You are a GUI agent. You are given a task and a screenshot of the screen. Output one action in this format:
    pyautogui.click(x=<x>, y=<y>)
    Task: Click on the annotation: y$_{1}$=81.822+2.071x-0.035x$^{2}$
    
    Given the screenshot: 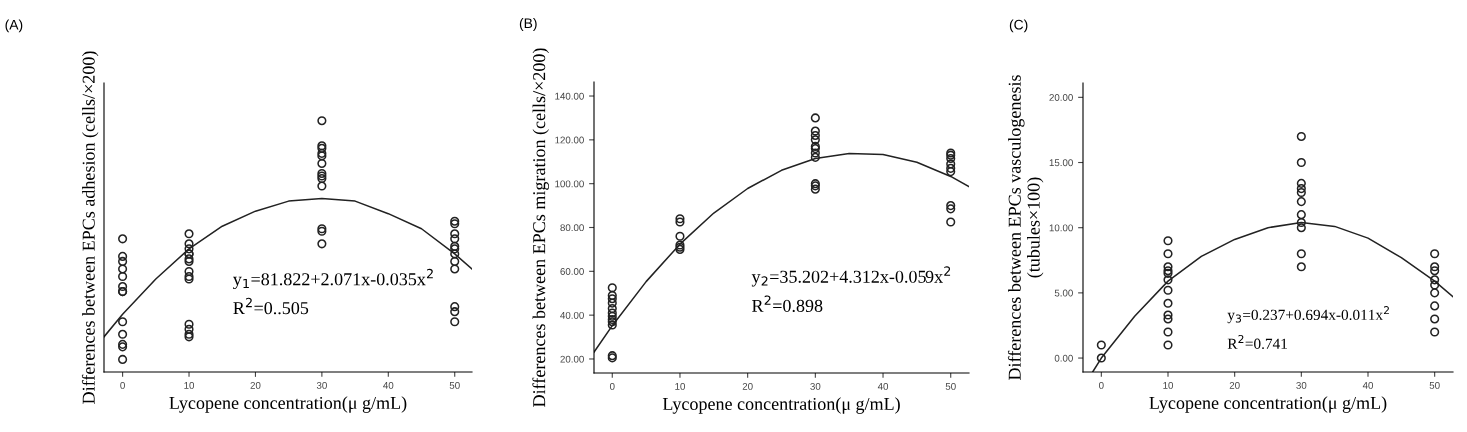 What is the action you would take?
    pyautogui.click(x=333, y=279)
    